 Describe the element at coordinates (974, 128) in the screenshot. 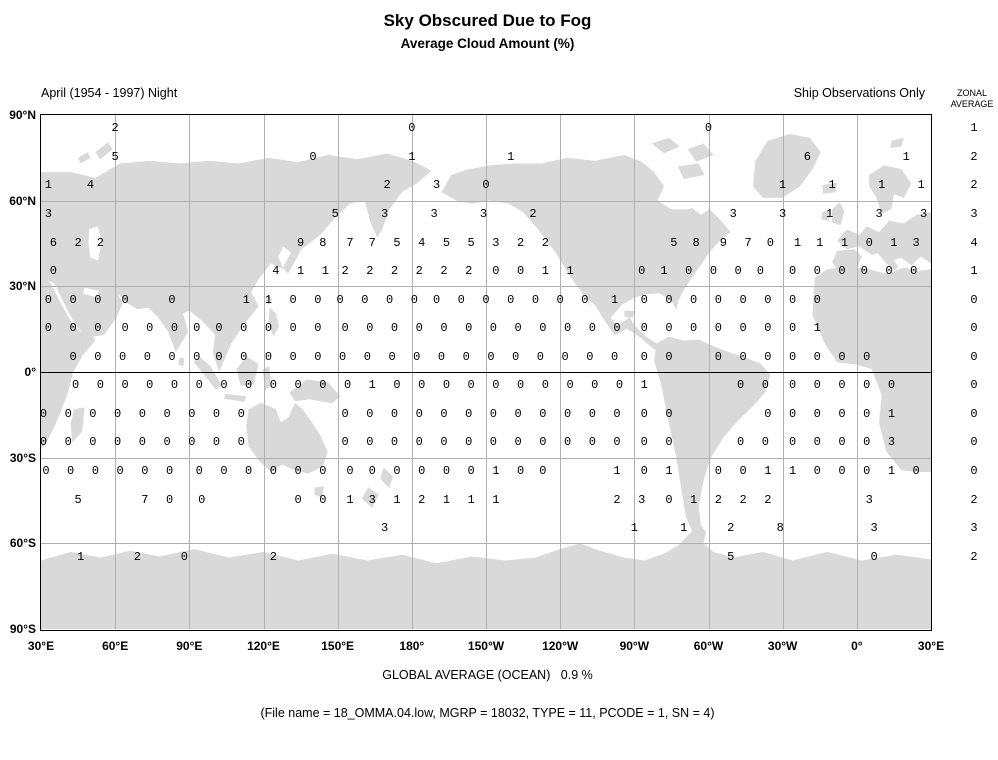

I see `zonal-average-value: 1` at that location.